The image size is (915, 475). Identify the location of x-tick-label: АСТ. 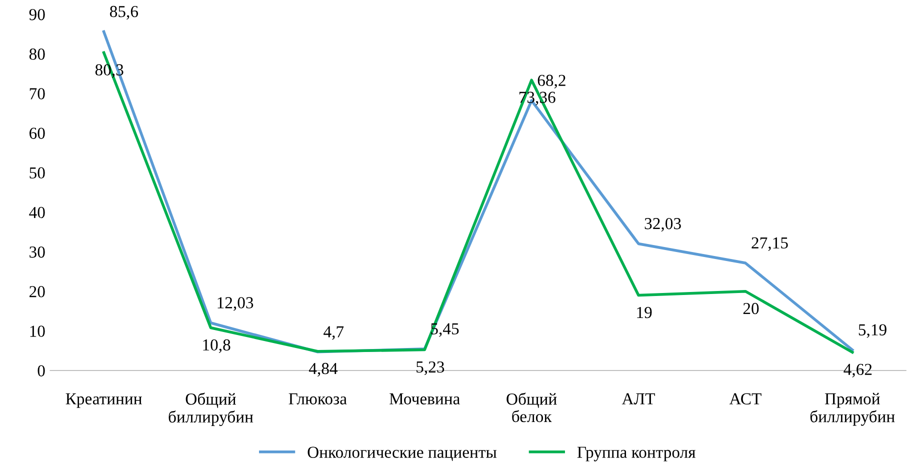
(745, 398).